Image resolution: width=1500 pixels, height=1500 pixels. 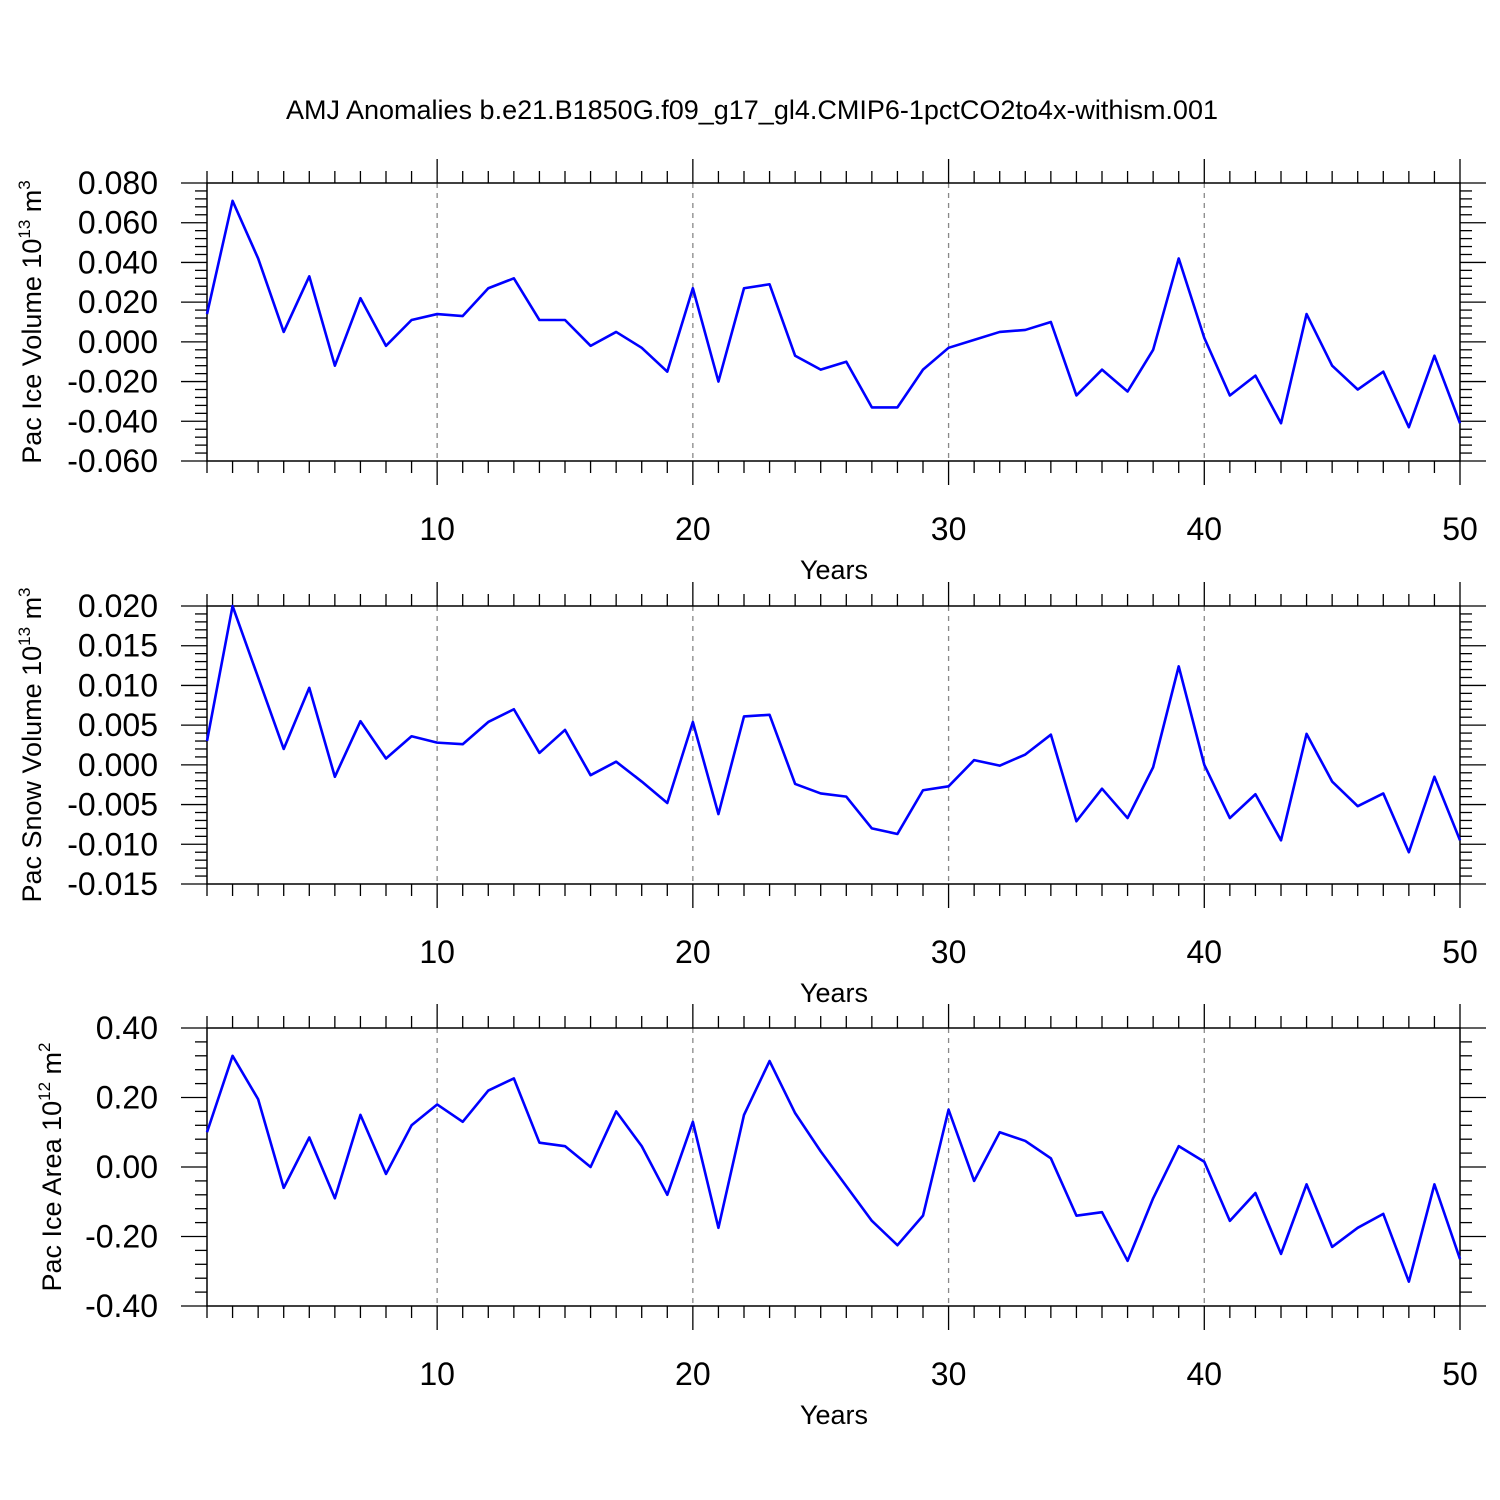 I want to click on y-axis-label-part: Pac Ice Volume 10, so click(x=32, y=351).